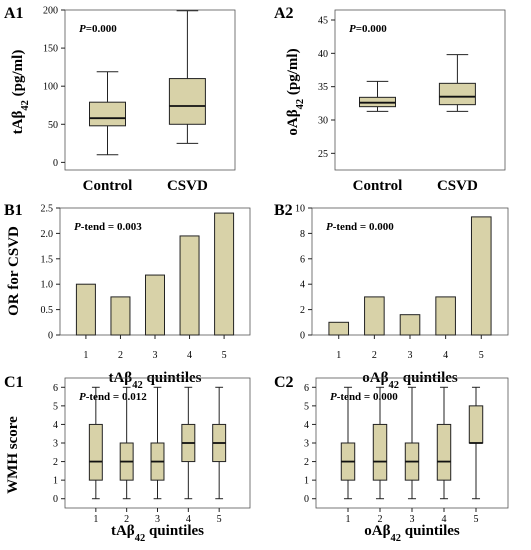 This screenshot has height=550, width=531. I want to click on y-tick-label: 100, so click(50, 87).